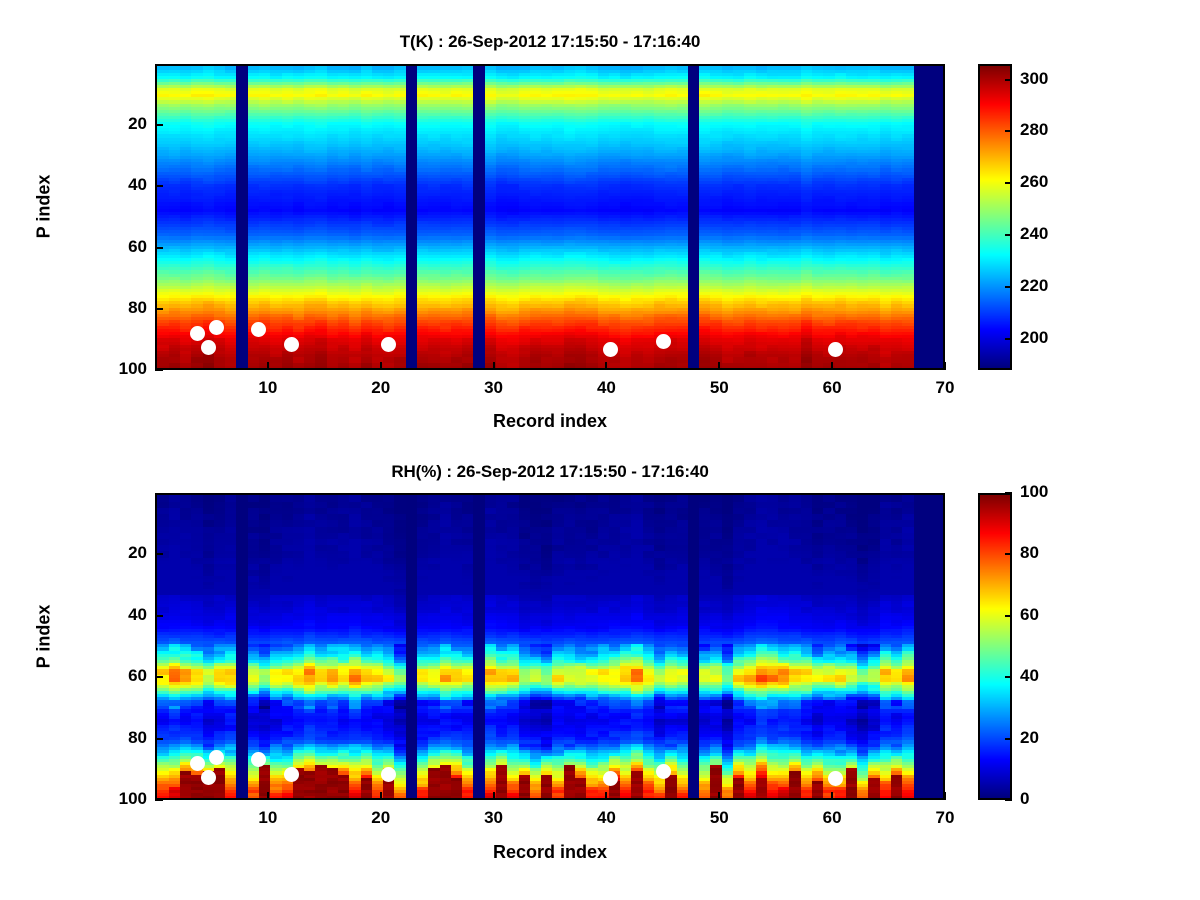  I want to click on humidity-colorbar, so click(995, 646).